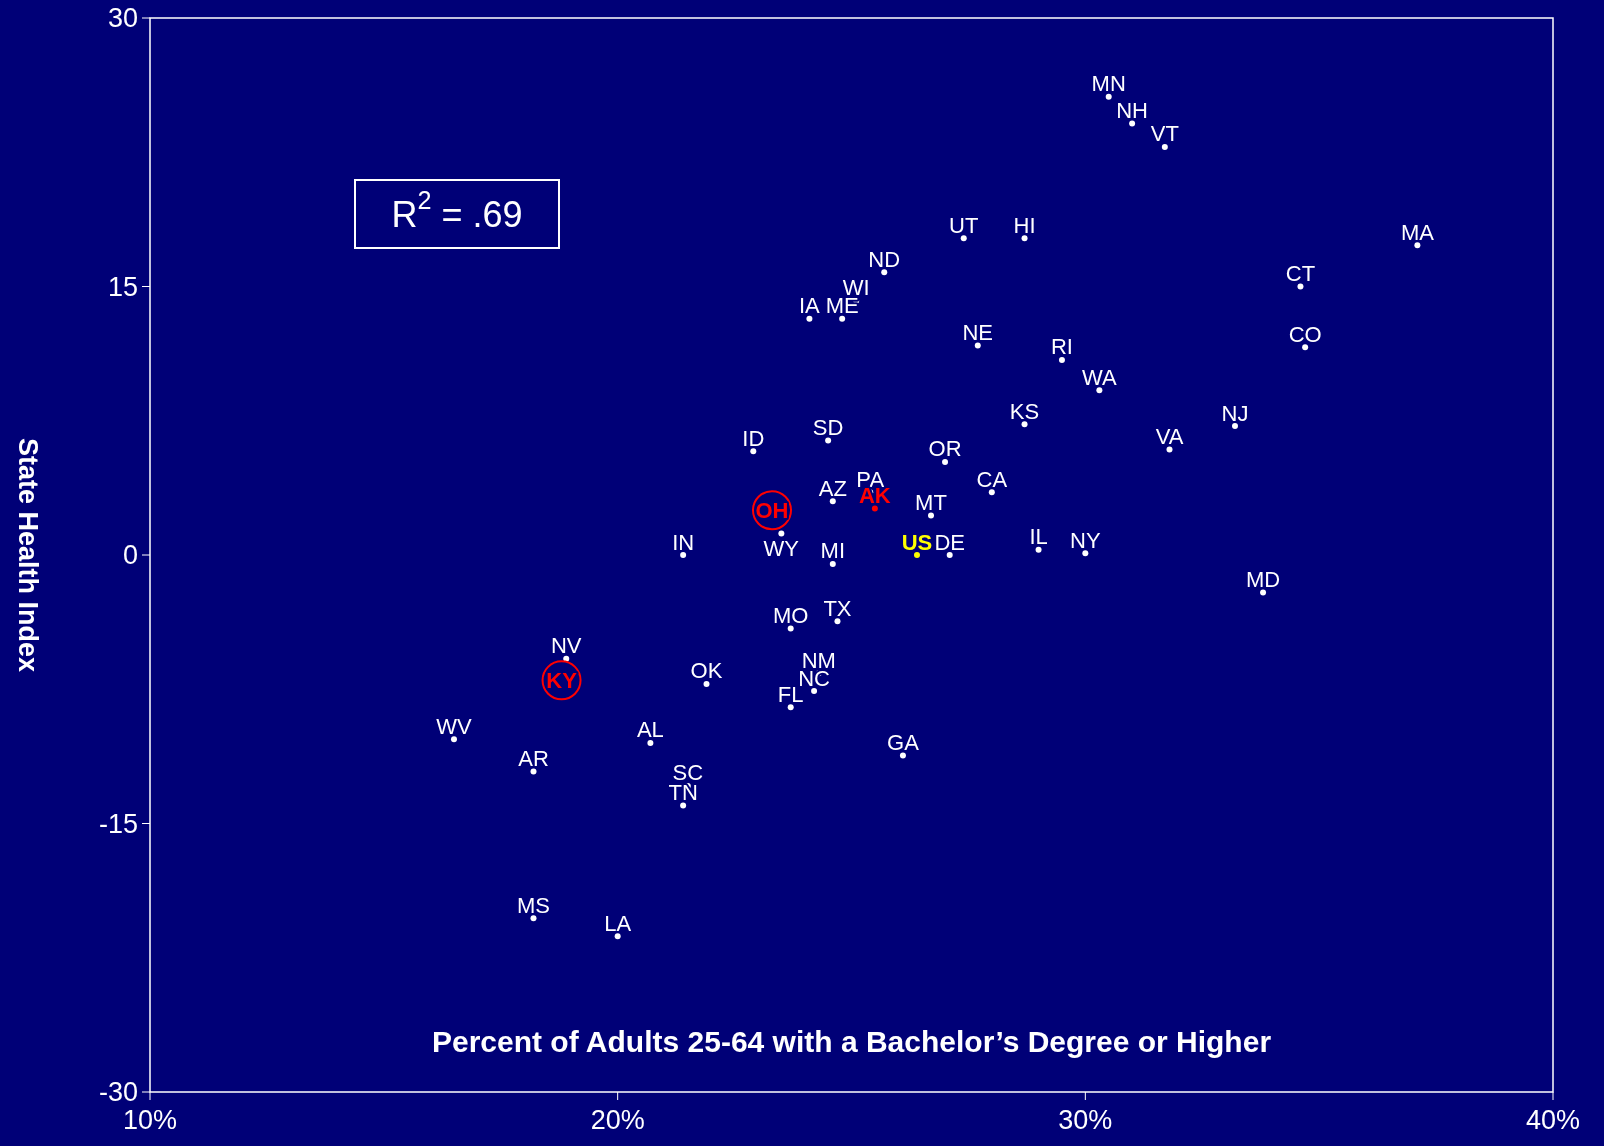  I want to click on x-tick-label: 30%, so click(1085, 1120).